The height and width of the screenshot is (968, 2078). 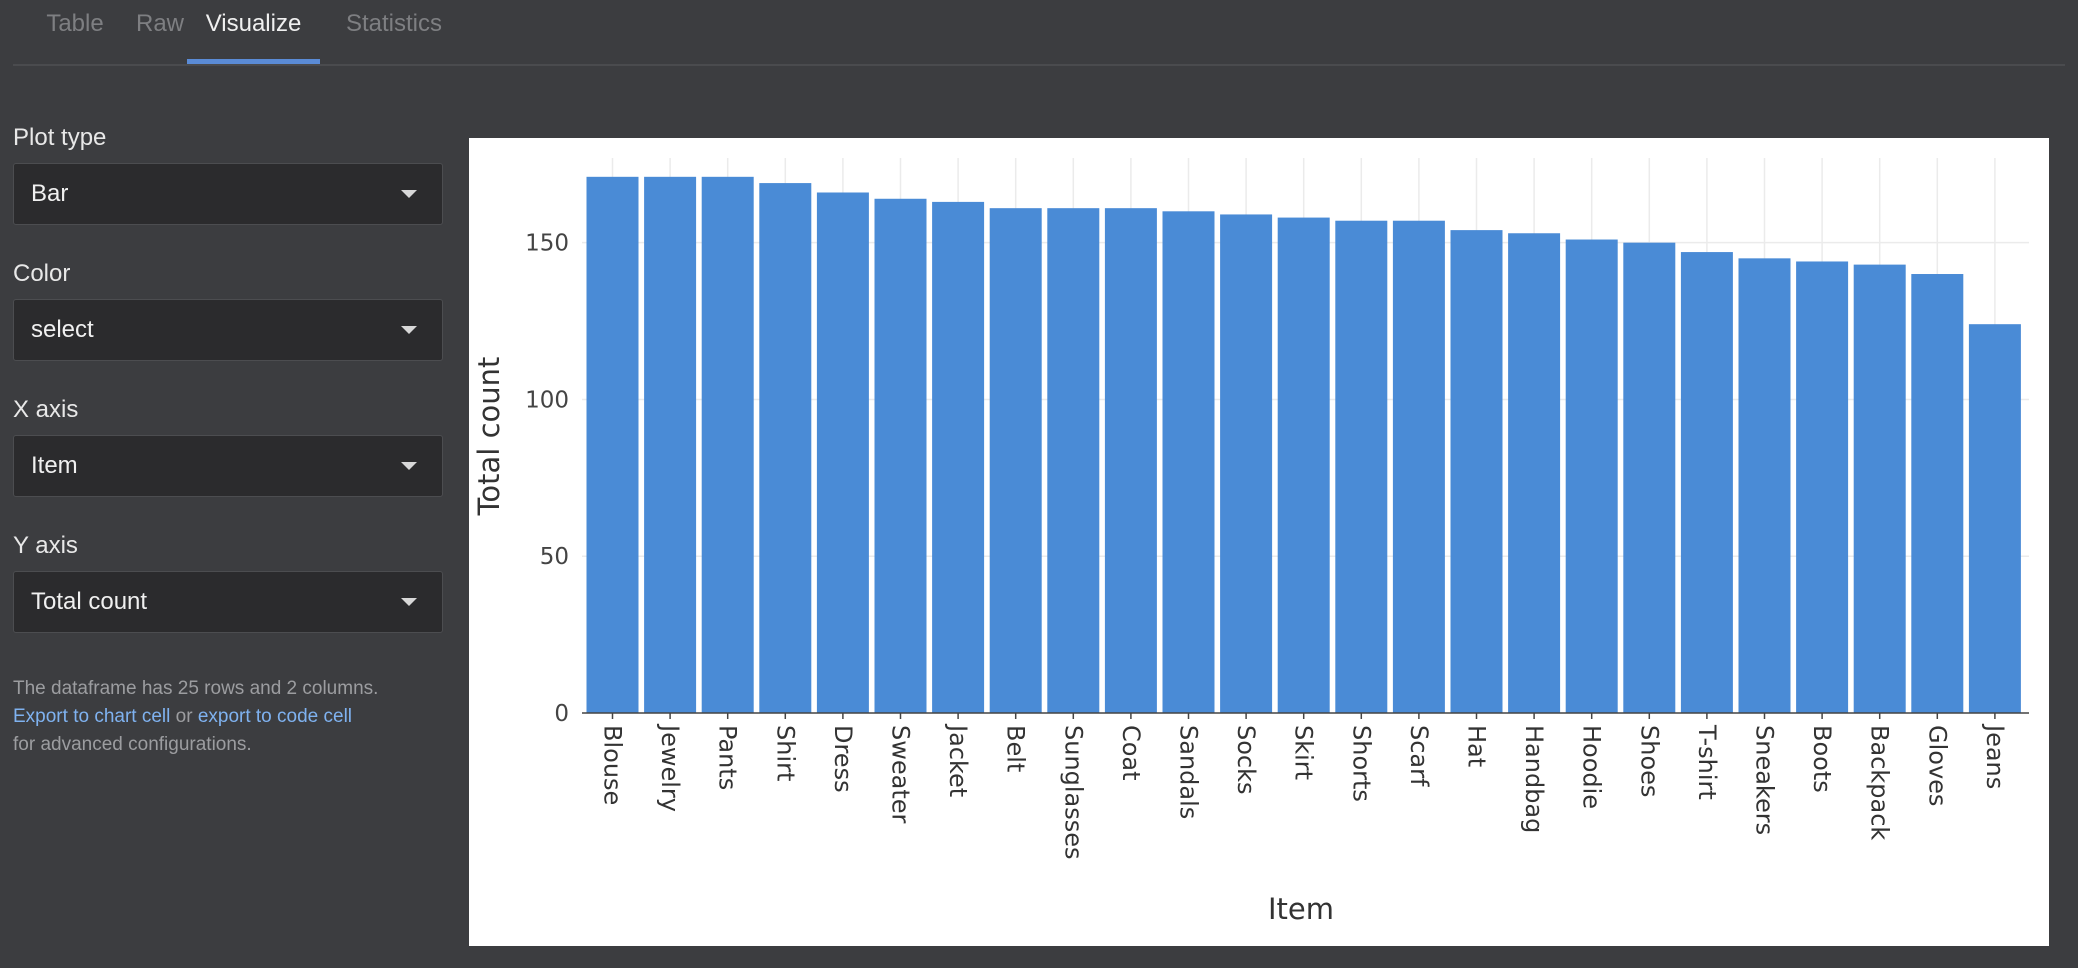 What do you see at coordinates (785, 753) in the screenshot?
I see `x-tick-label: Shirt` at bounding box center [785, 753].